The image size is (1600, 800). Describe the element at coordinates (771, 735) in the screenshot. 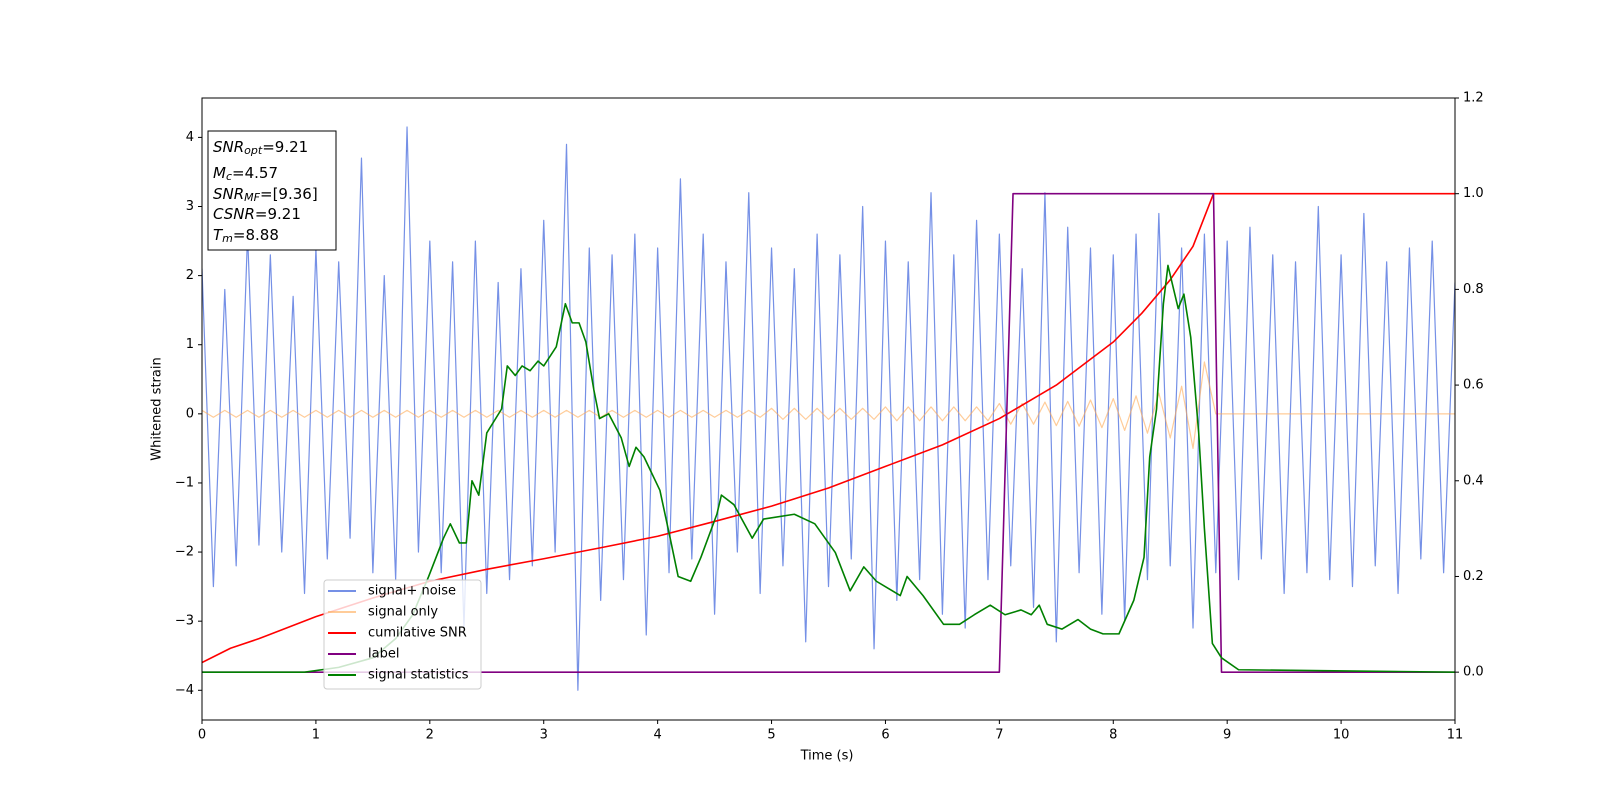

I see `x-tick-label: 5` at that location.